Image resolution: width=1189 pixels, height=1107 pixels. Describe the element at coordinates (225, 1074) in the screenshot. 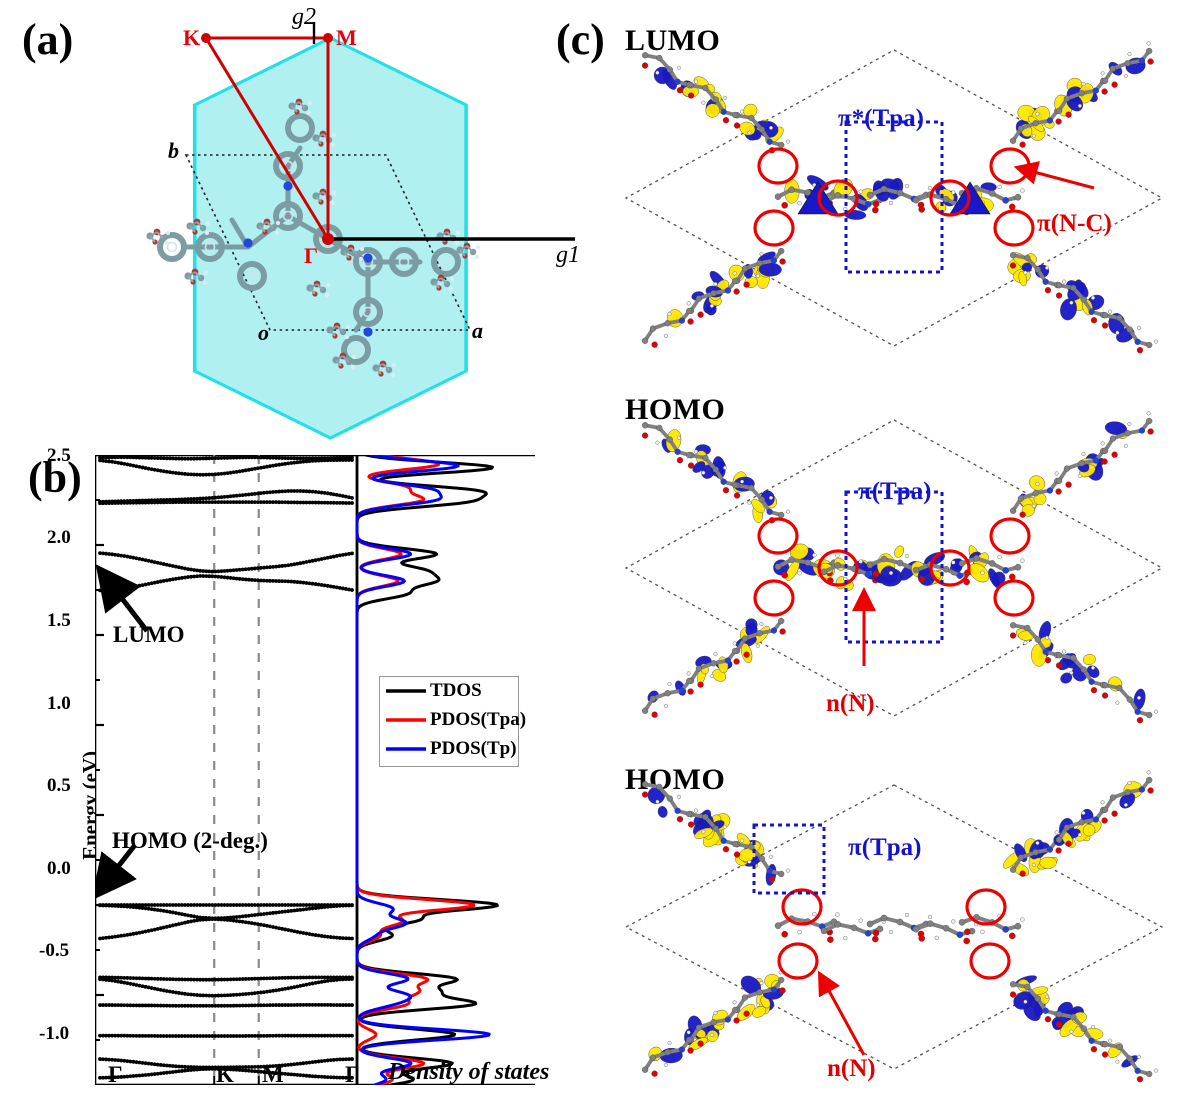

I see `xtick-K: K` at that location.